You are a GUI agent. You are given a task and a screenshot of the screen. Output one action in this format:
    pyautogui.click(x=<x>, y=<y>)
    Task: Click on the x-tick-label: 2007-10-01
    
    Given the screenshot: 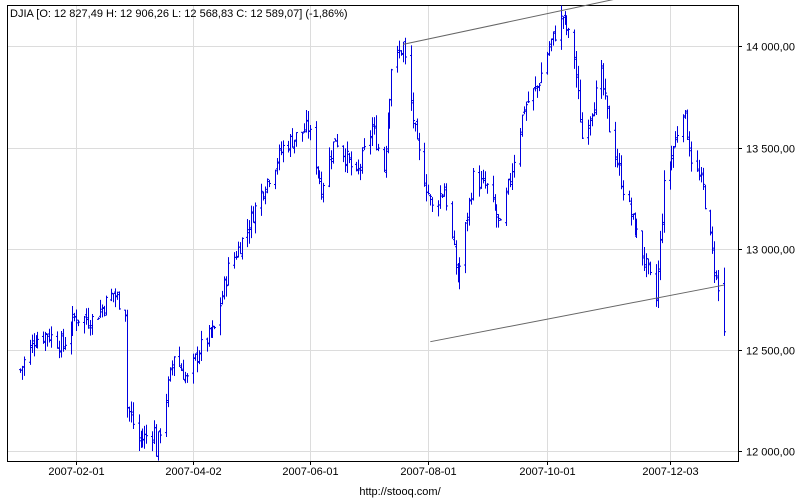 What is the action you would take?
    pyautogui.click(x=547, y=472)
    